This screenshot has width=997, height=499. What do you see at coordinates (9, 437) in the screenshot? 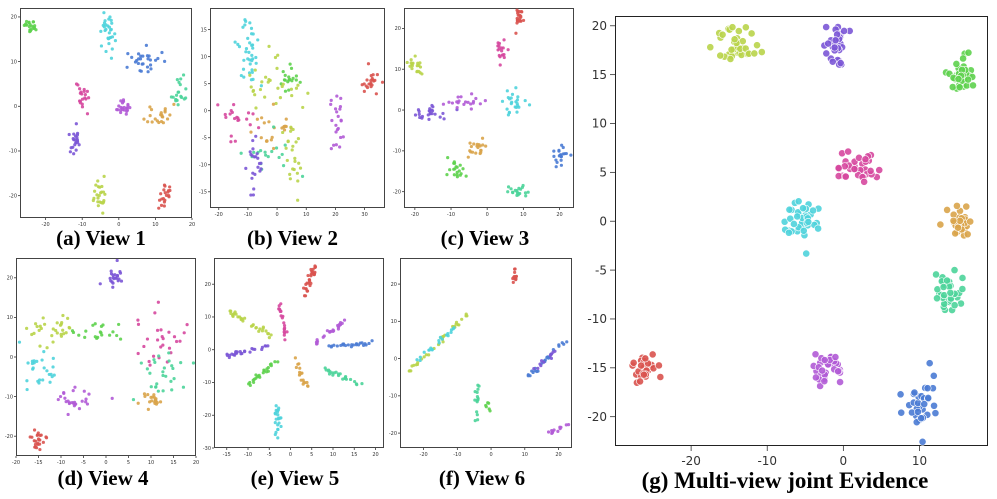
I see `y-tick-label: -20` at bounding box center [9, 437].